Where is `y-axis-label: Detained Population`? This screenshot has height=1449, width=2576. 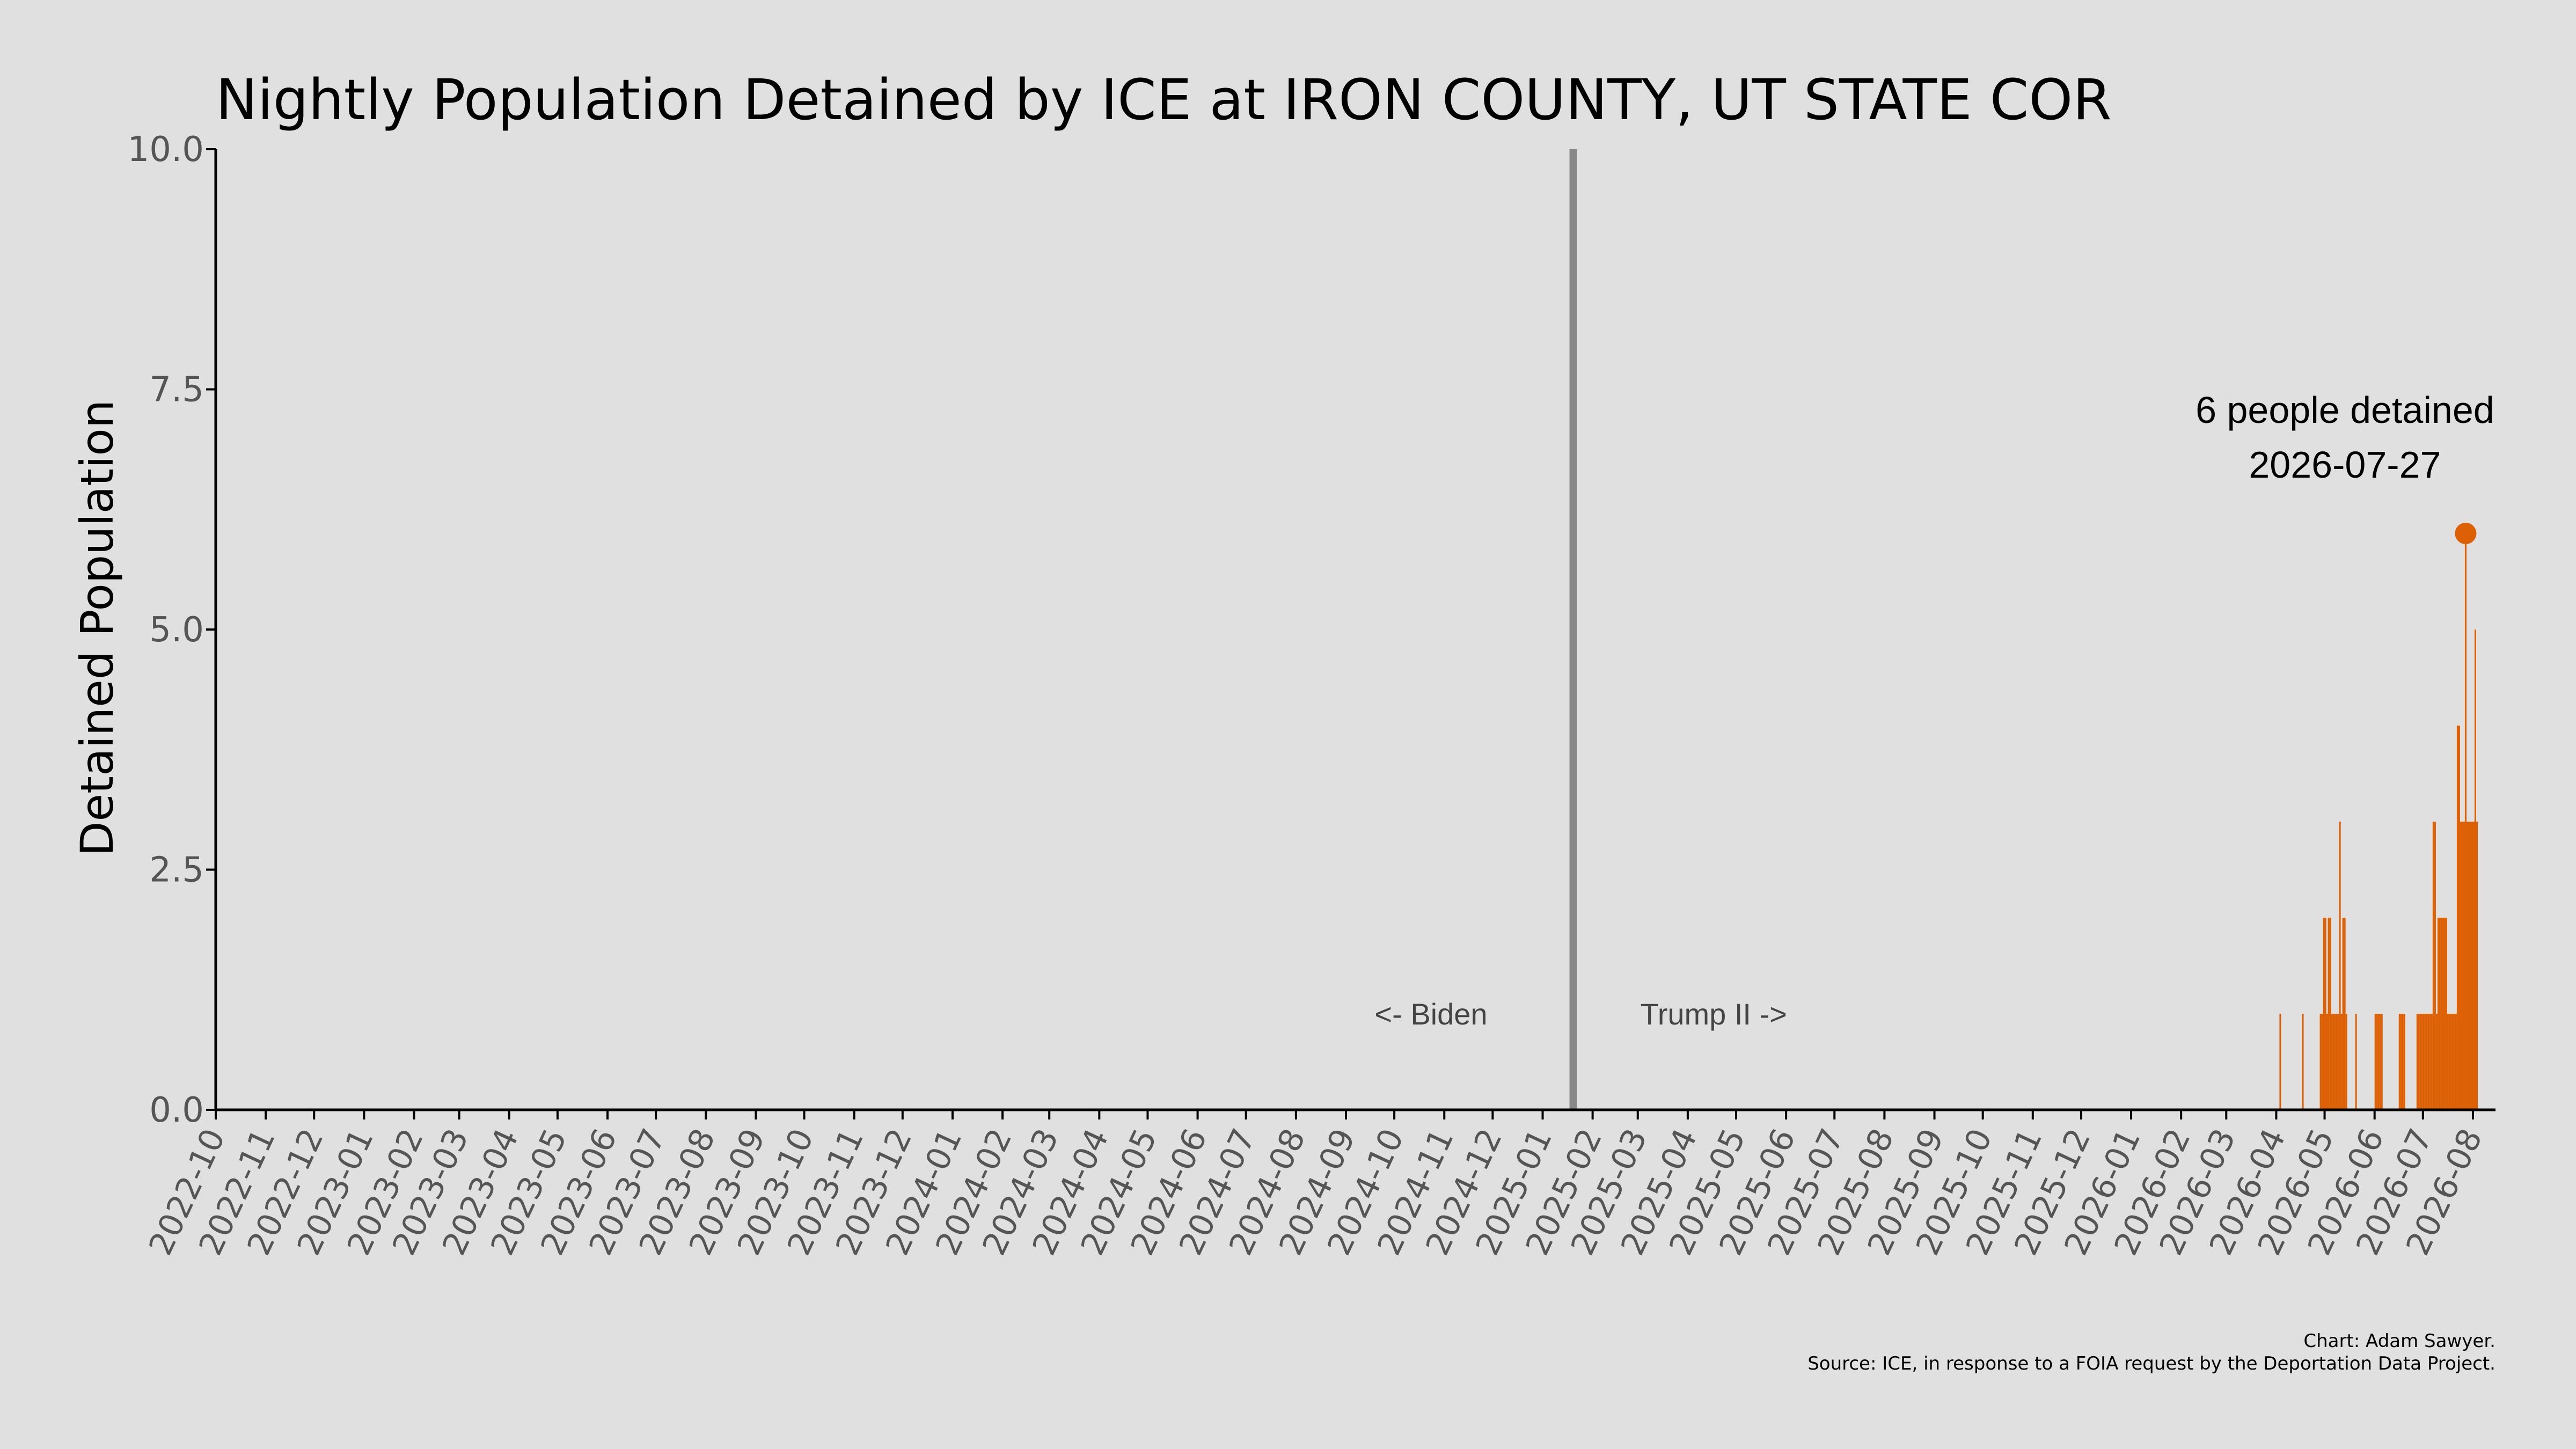
y-axis-label: Detained Population is located at coordinates (97, 628).